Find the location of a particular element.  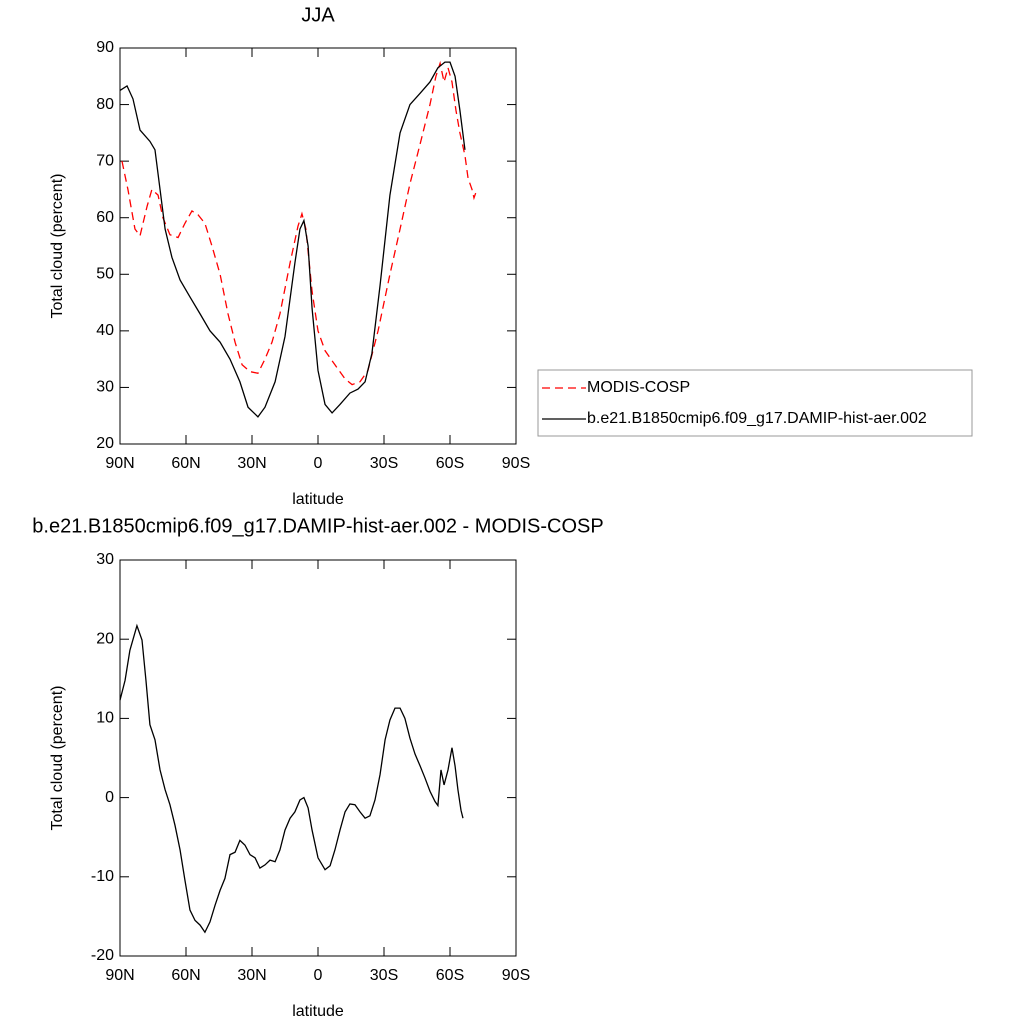

legend-box is located at coordinates (755, 403).